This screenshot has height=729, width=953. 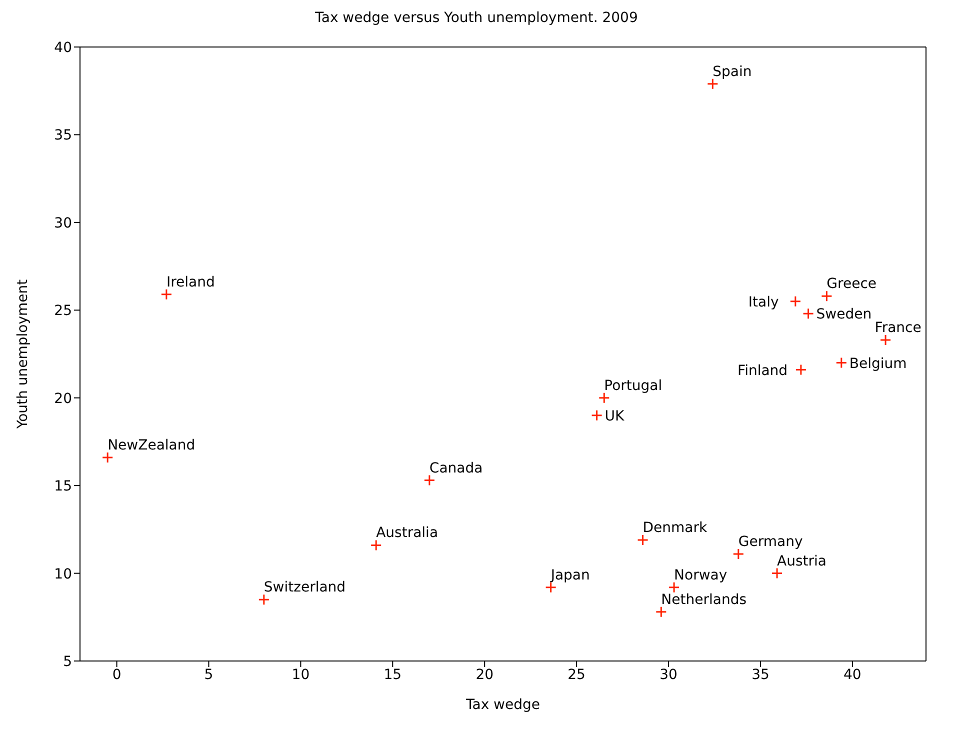 I want to click on x-tick-label: 30, so click(x=669, y=674).